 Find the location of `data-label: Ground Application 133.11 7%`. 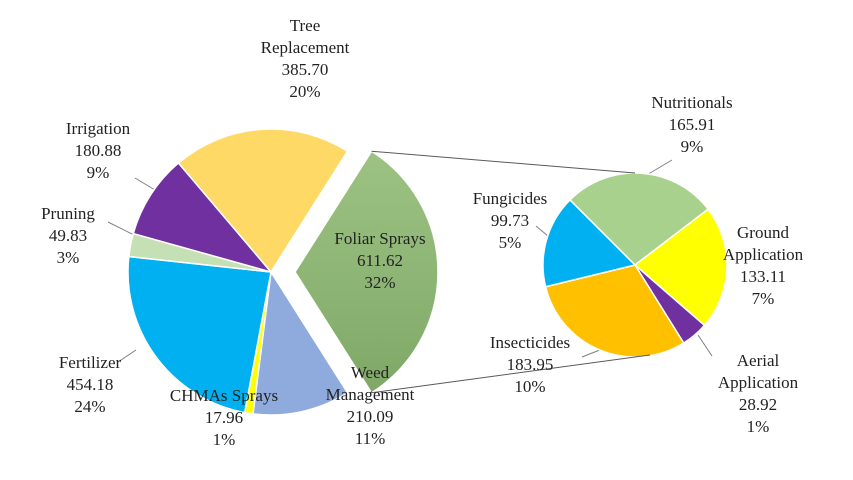

data-label: Ground Application 133.11 7% is located at coordinates (763, 266).